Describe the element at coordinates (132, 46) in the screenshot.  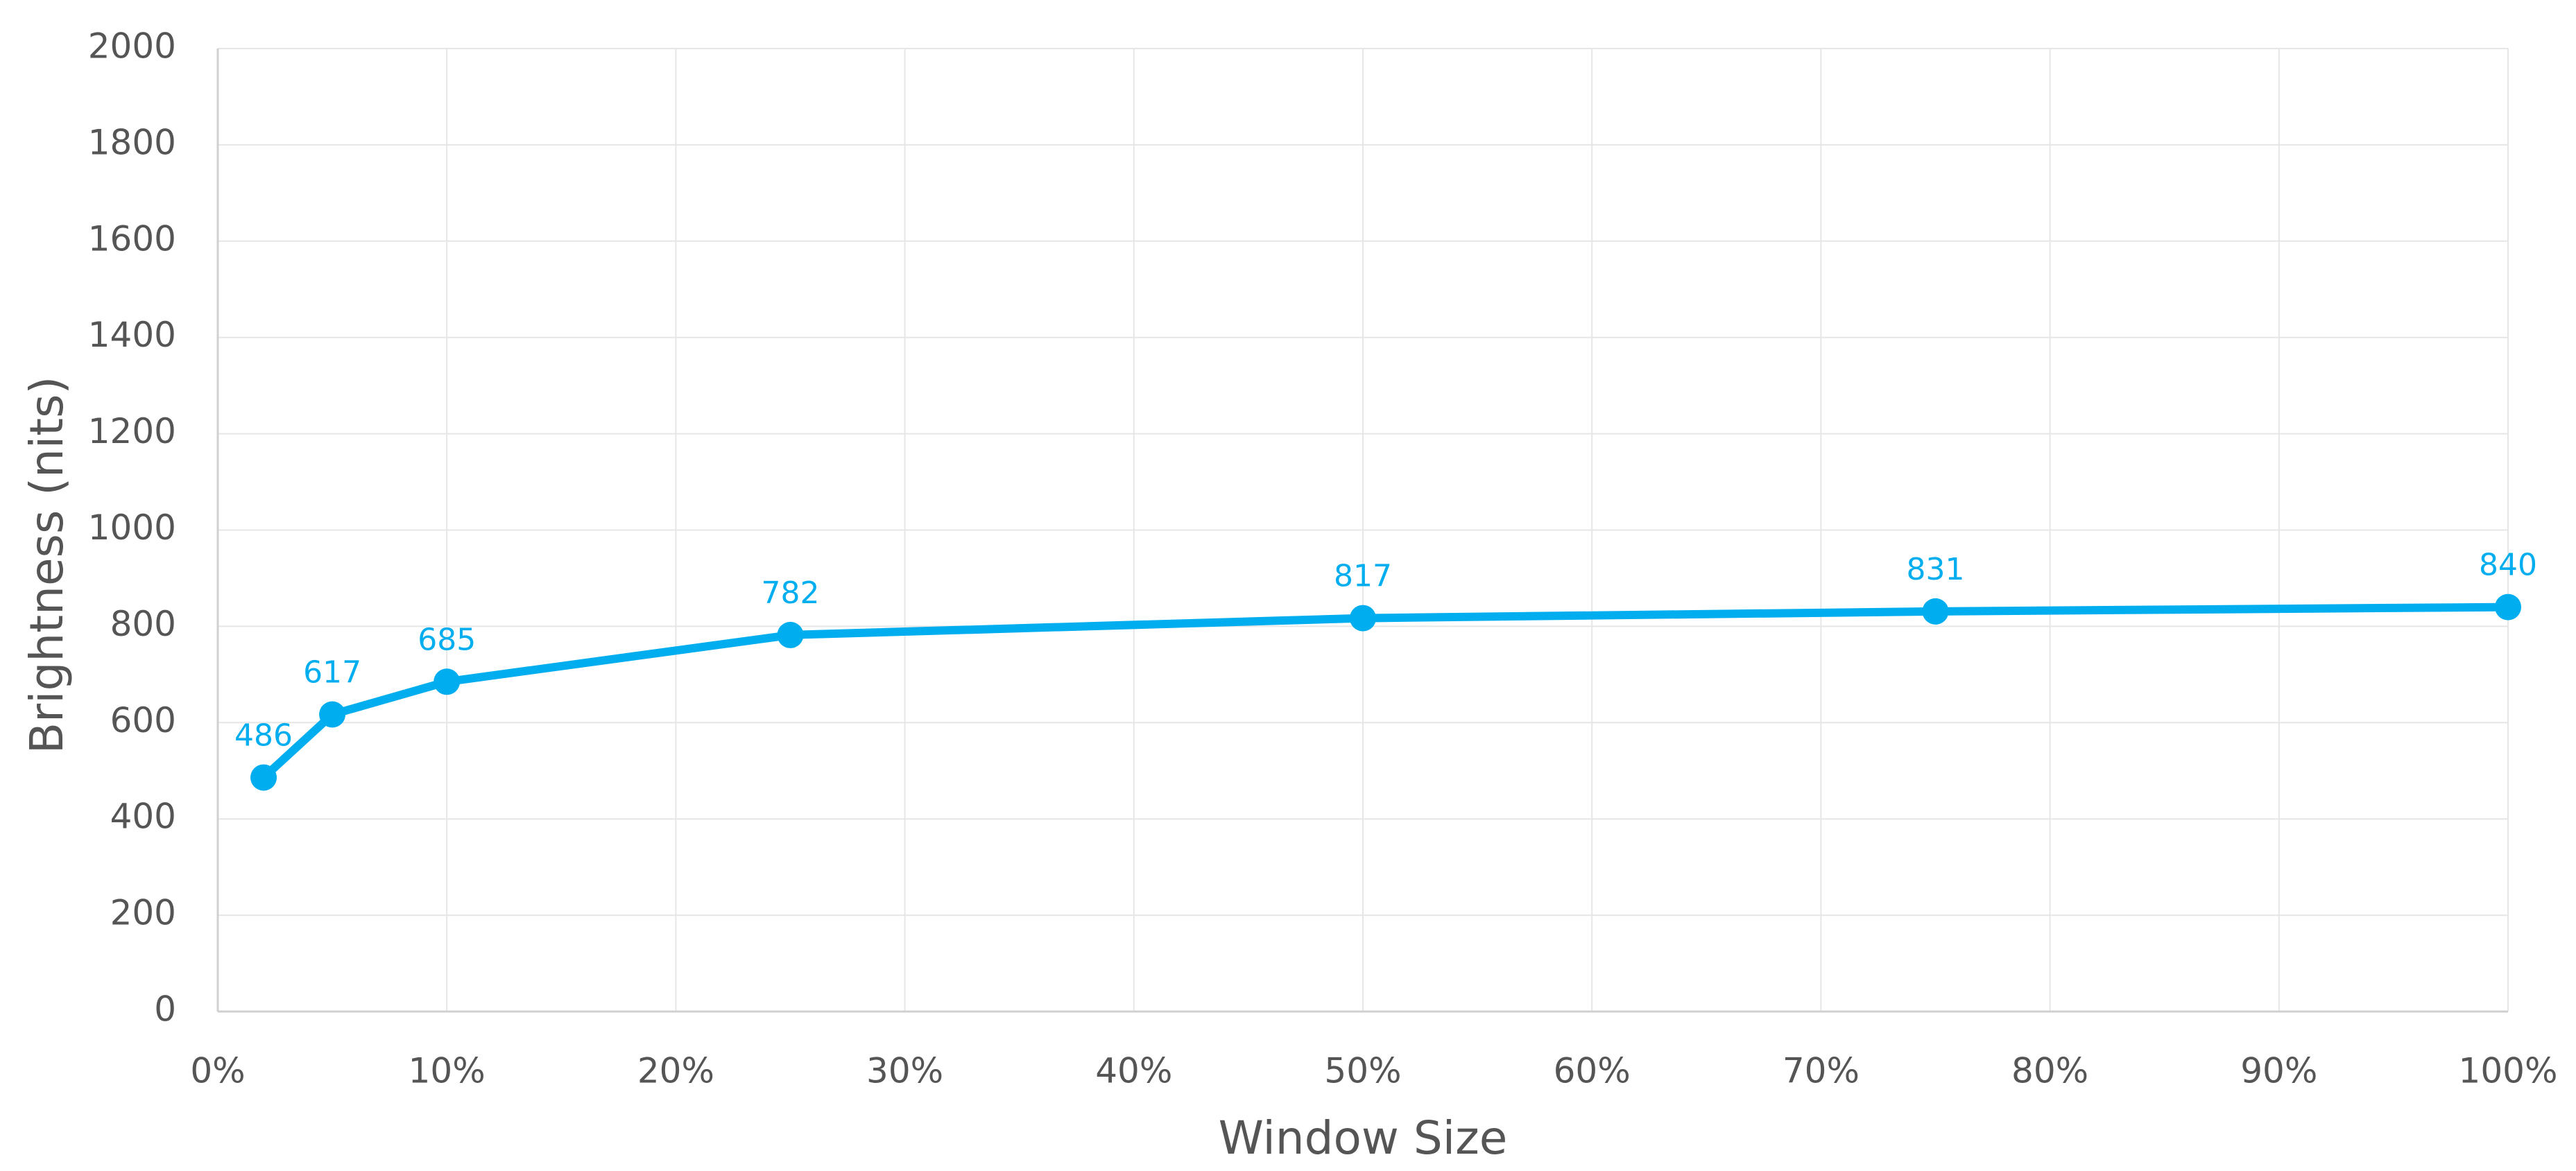
I see `y-tick-label: 2000` at that location.